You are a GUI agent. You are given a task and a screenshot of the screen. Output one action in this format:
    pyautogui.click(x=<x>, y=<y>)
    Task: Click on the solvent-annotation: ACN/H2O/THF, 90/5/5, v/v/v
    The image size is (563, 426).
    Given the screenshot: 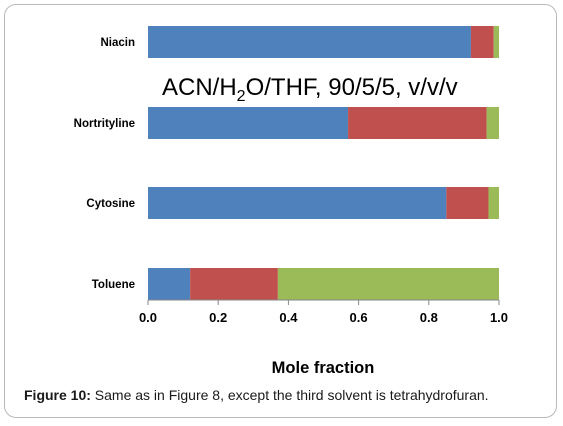 What is the action you would take?
    pyautogui.click(x=310, y=89)
    